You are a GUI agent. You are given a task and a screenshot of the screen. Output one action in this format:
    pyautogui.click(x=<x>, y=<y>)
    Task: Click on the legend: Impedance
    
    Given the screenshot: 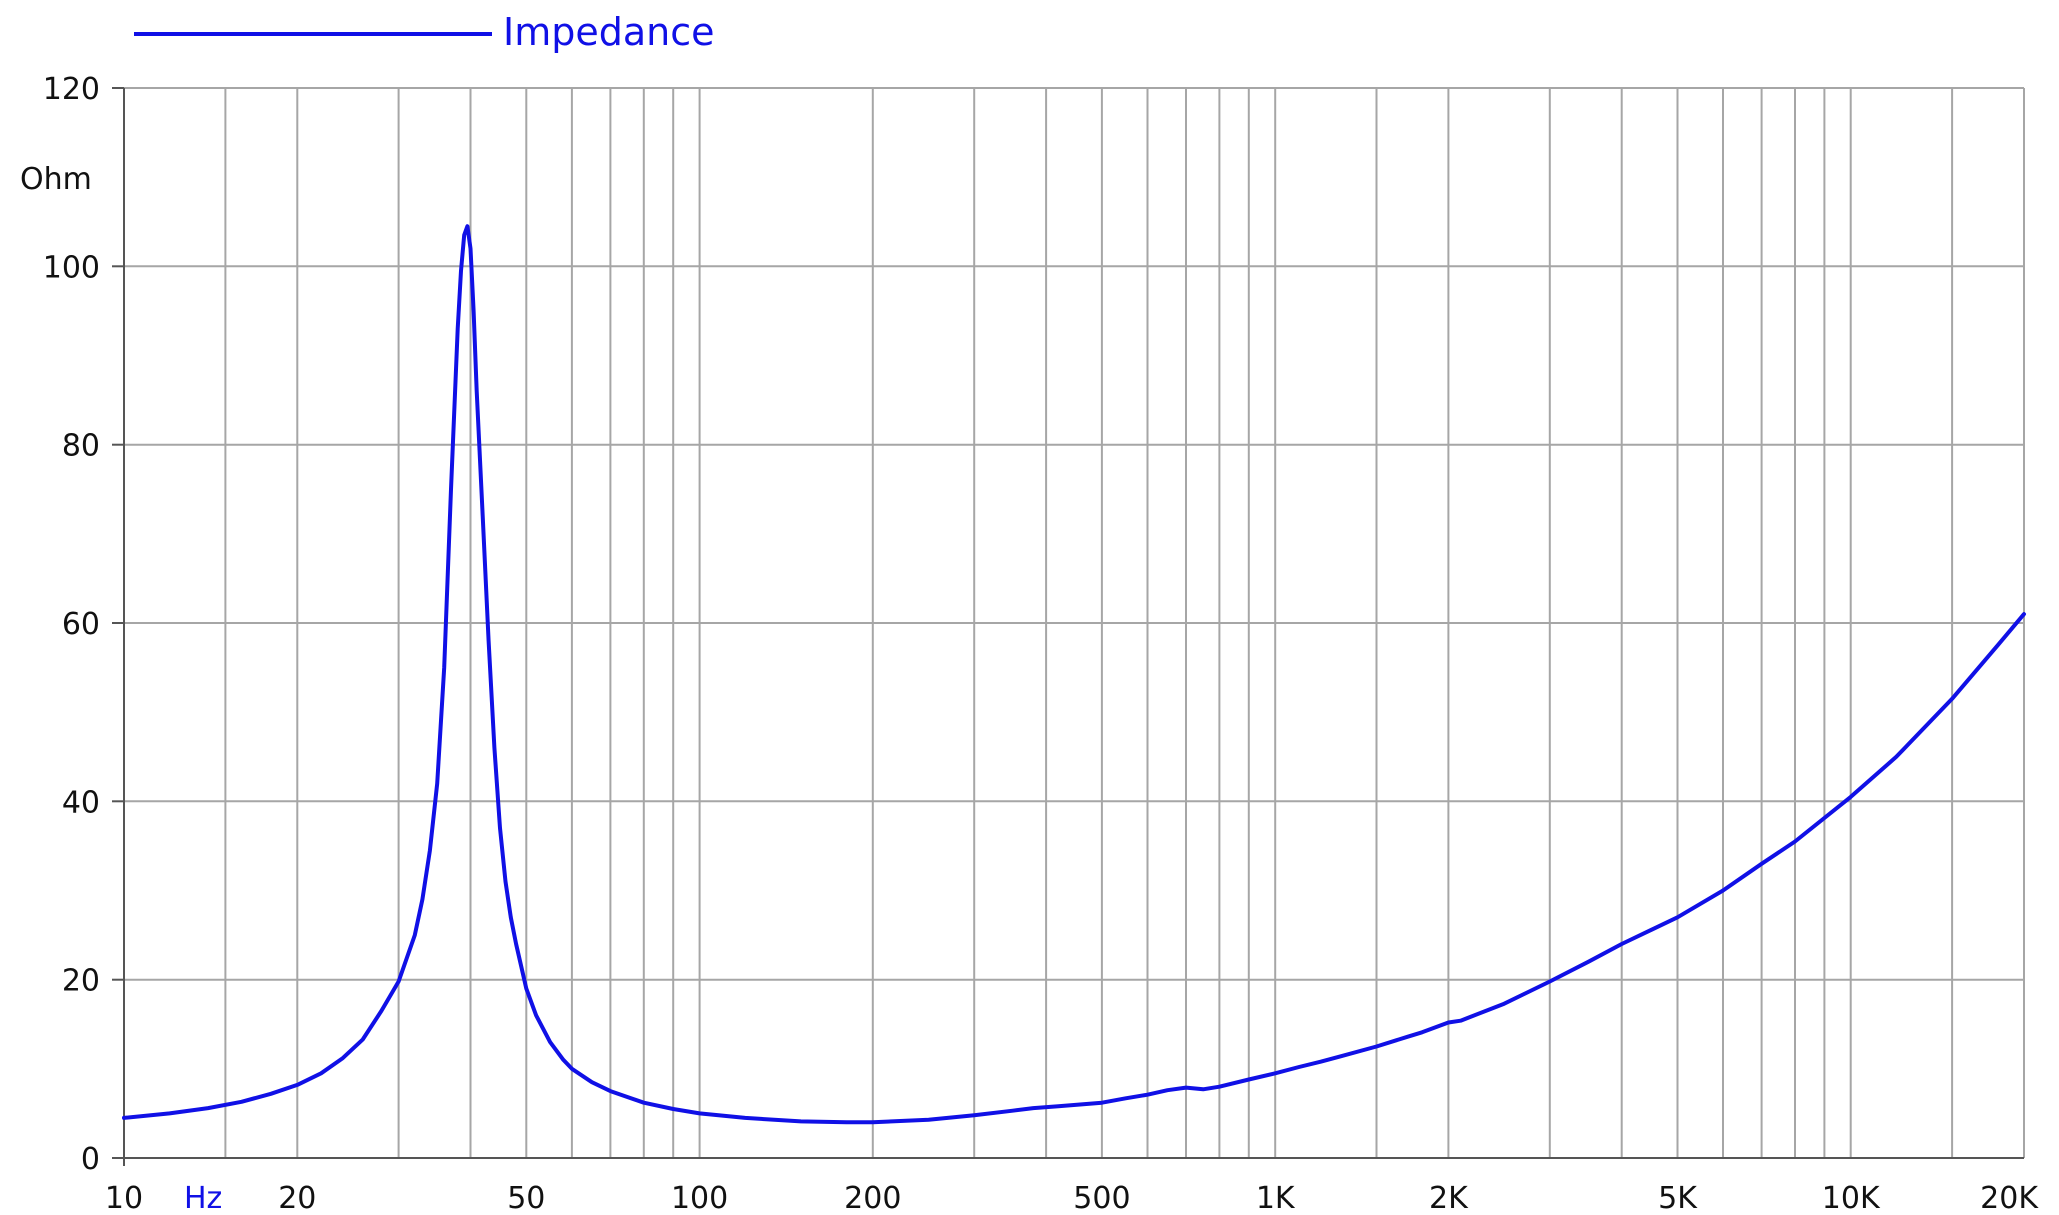 What is the action you would take?
    pyautogui.click(x=424, y=32)
    